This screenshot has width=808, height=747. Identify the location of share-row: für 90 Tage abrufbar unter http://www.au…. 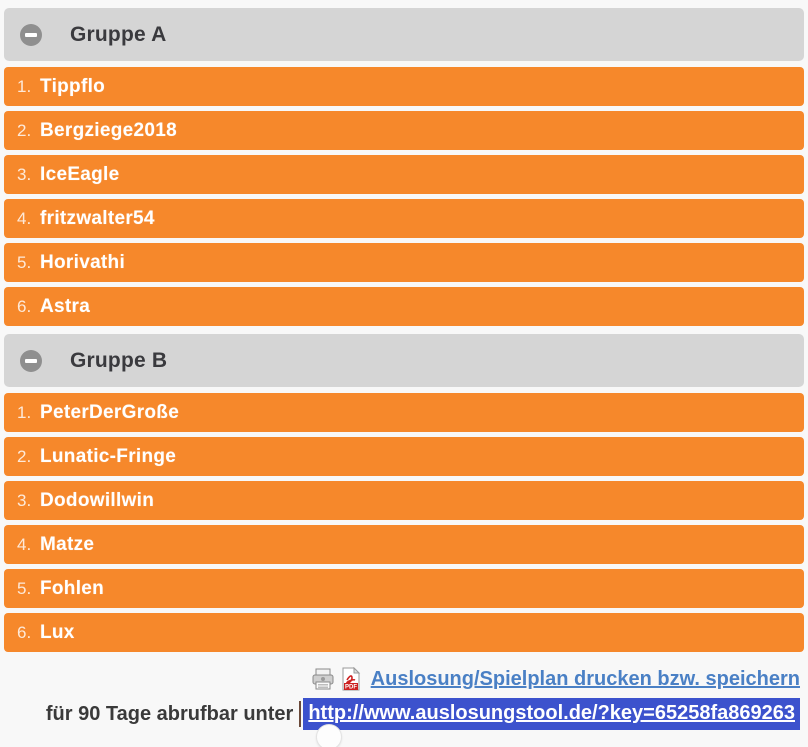
(404, 721).